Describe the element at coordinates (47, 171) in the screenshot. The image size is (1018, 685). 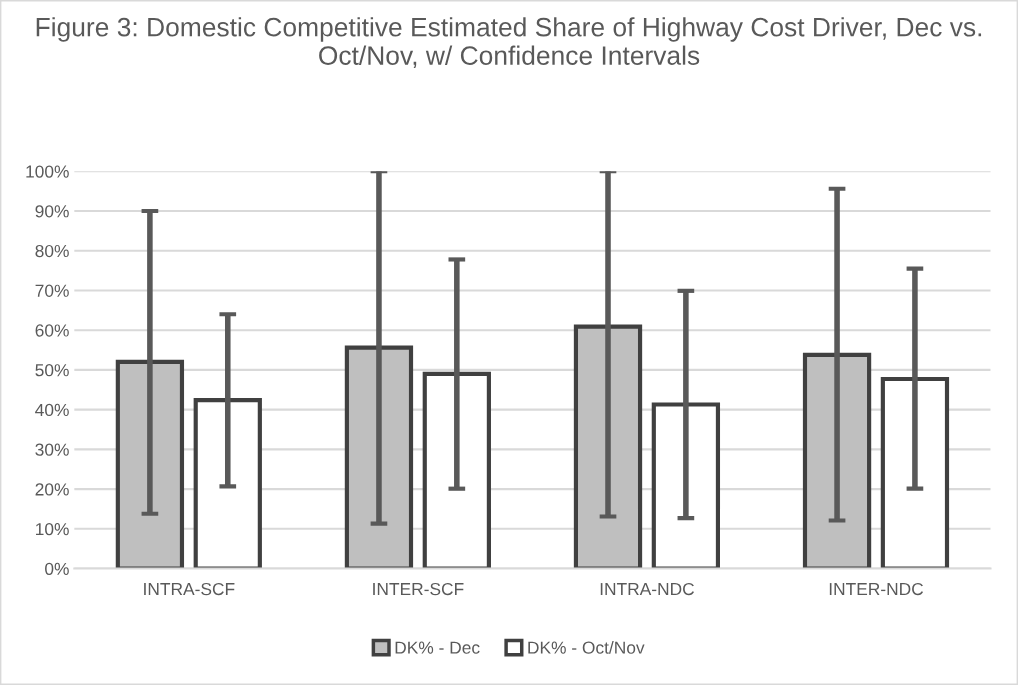
I see `y-tick-label: 100%` at that location.